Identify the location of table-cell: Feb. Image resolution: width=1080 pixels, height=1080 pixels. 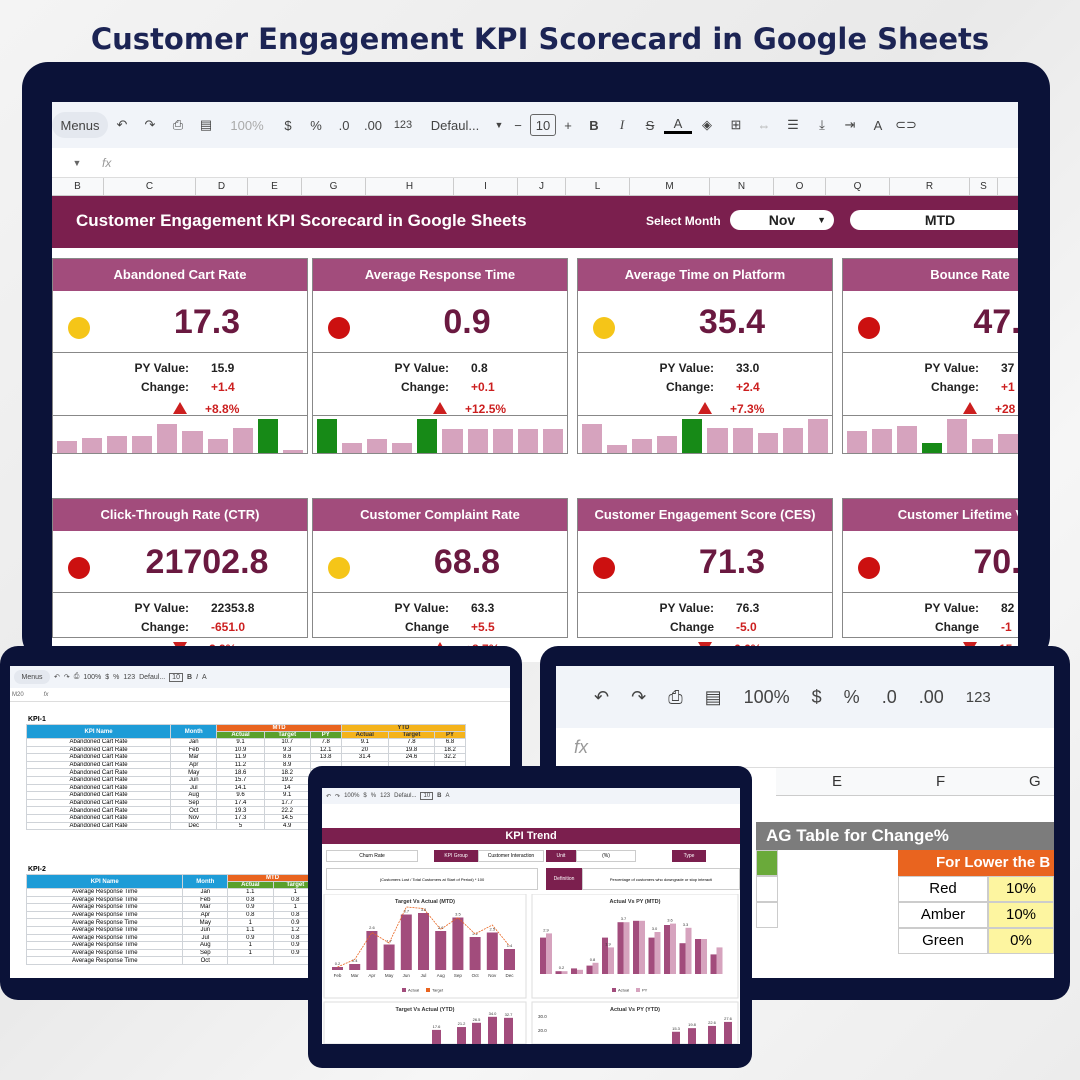
(194, 750).